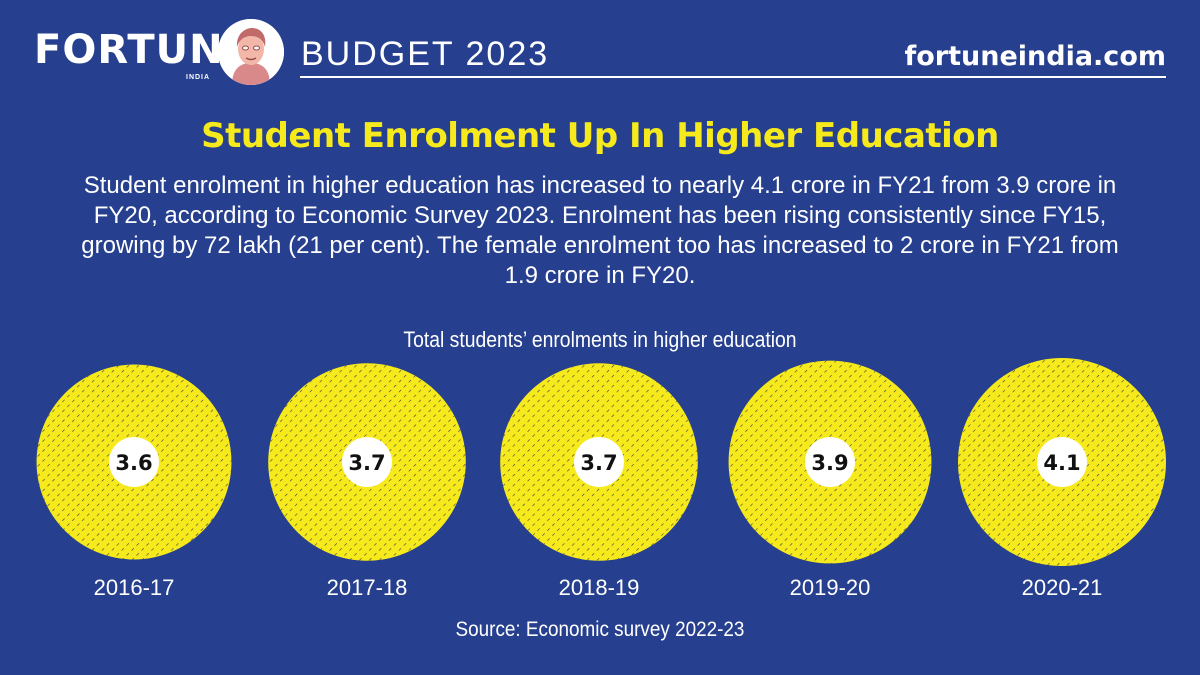 The height and width of the screenshot is (675, 1200). I want to click on section-title: BUDGET 2023, so click(425, 54).